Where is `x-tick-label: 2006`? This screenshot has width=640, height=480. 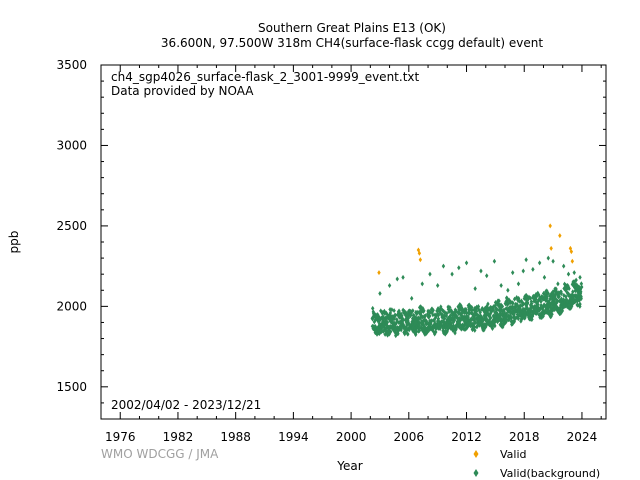
x-tick-label: 2006 is located at coordinates (409, 437).